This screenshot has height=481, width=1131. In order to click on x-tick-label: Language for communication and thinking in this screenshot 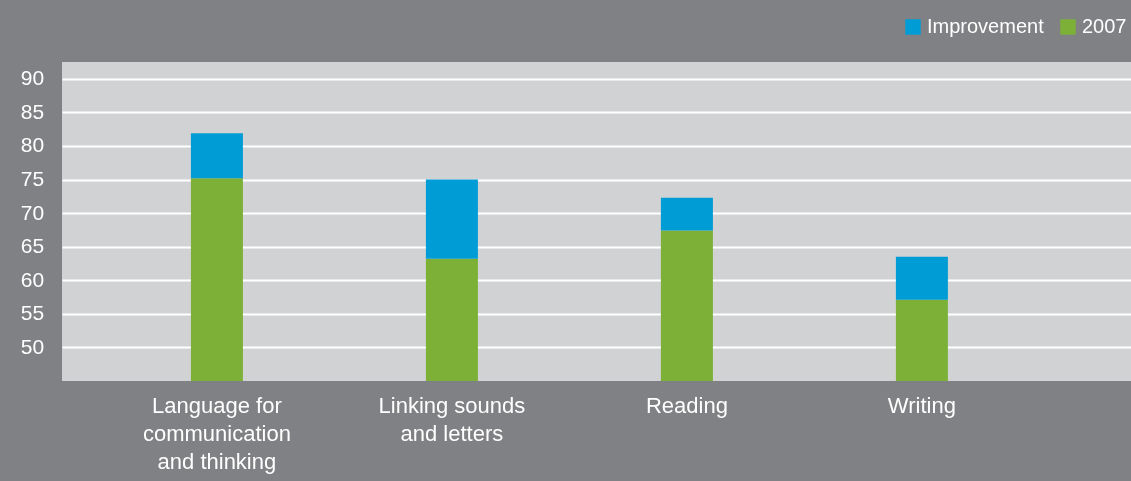, I will do `click(216, 433)`.